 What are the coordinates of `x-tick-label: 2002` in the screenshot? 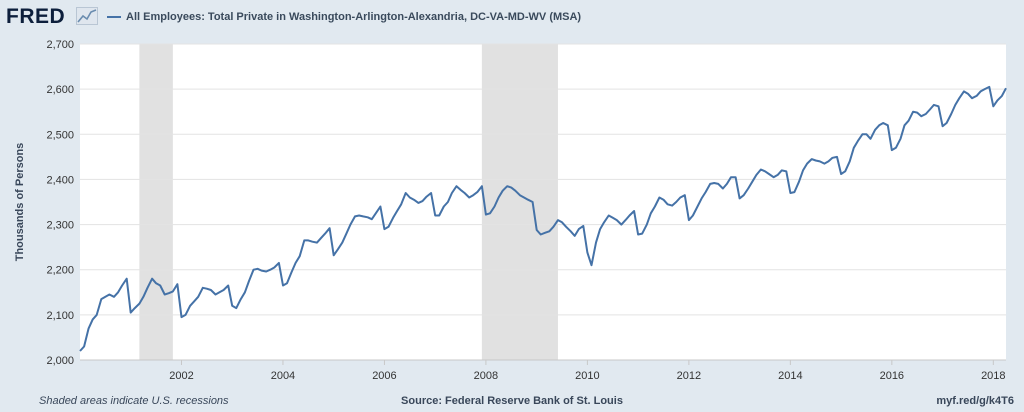 It's located at (181, 376).